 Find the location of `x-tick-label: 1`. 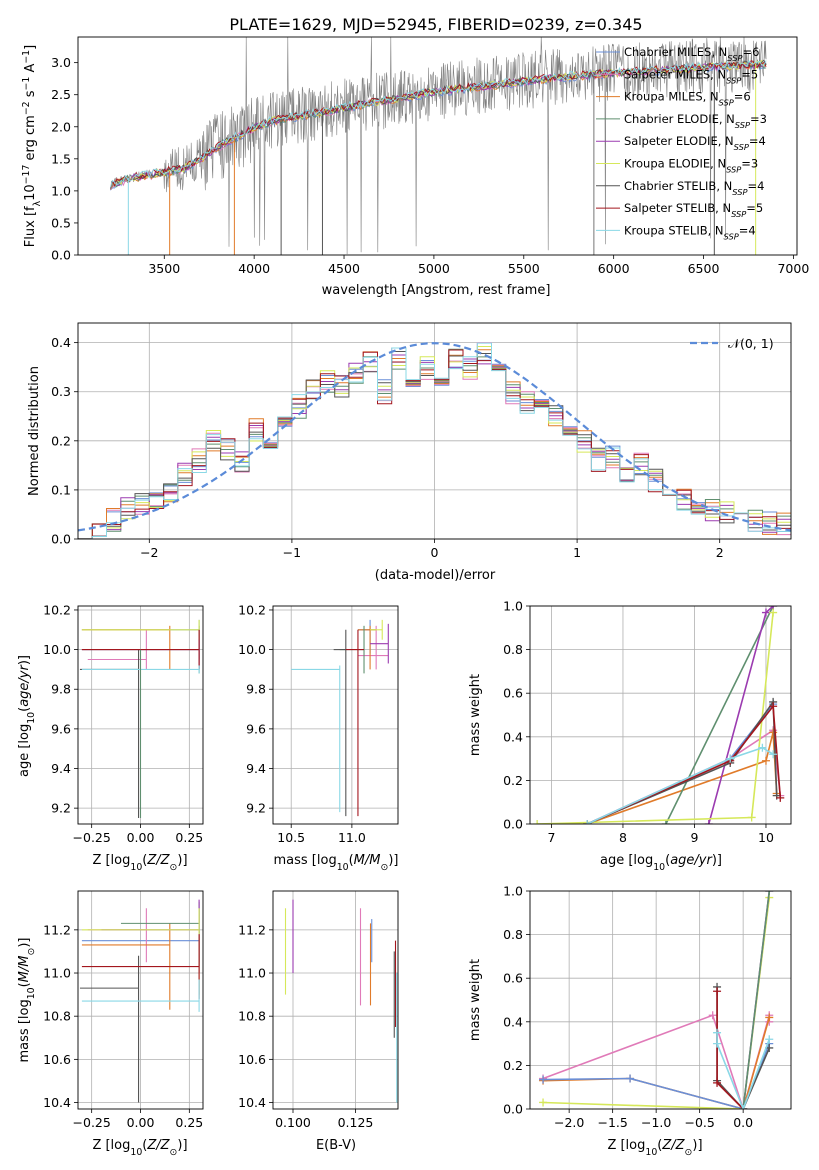

x-tick-label: 1 is located at coordinates (577, 552).